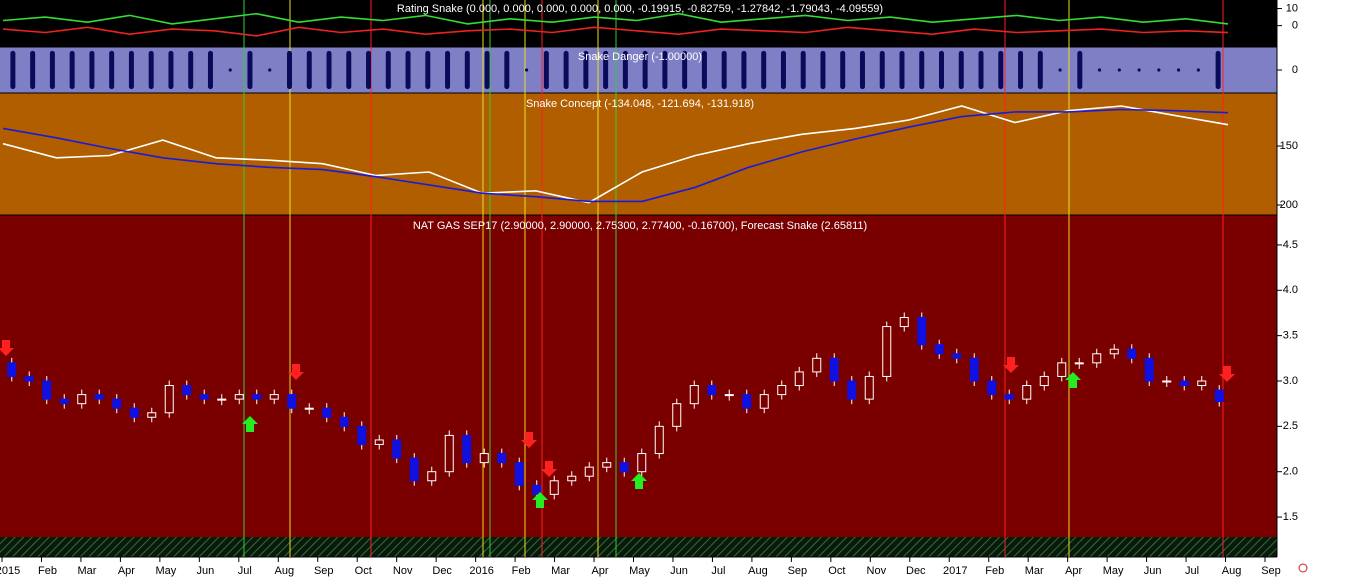 The width and height of the screenshot is (1352, 577). I want to click on date-label: Jun, so click(1153, 571).